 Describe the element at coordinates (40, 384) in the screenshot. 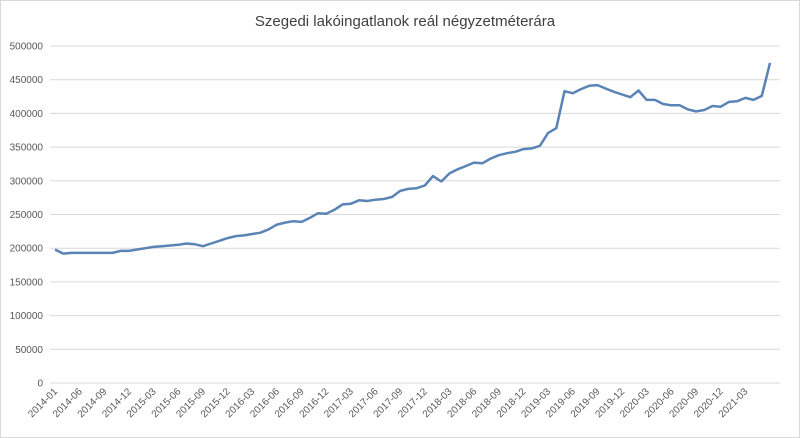

I see `y-tick-label: 0` at that location.